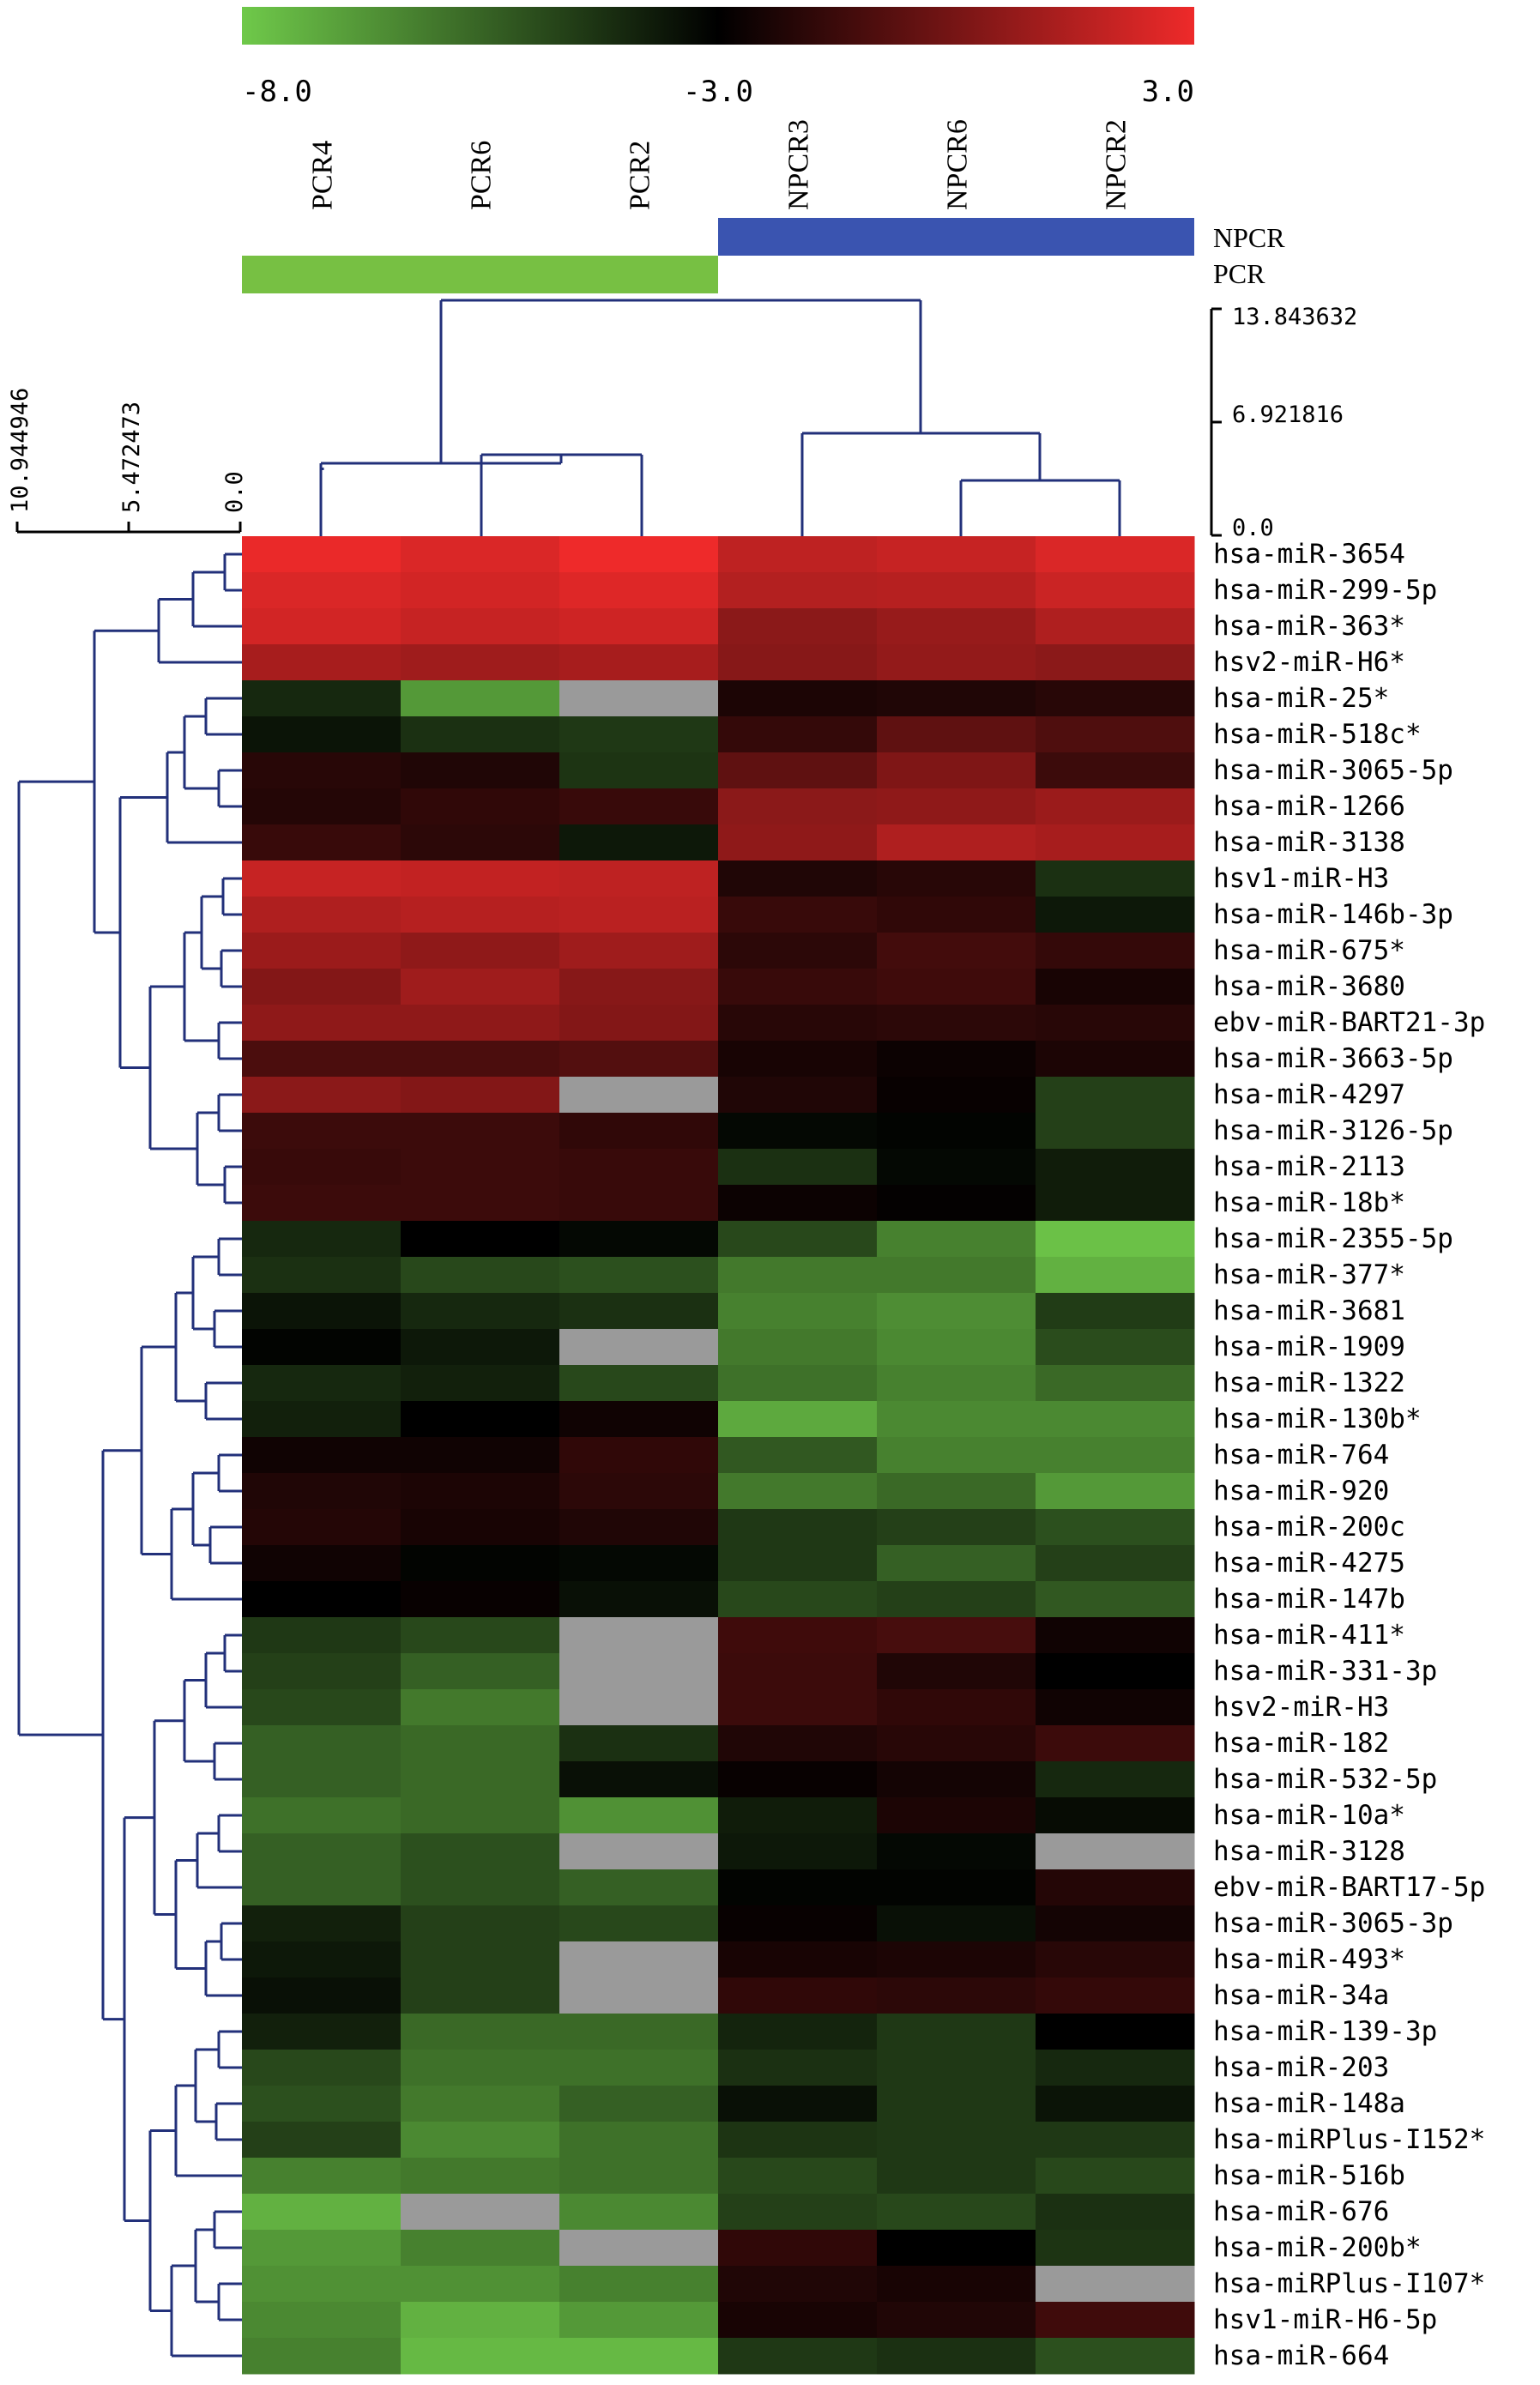 This screenshot has width=1540, height=2385. I want to click on row-label: hsa-miR-363*, so click(1309, 626).